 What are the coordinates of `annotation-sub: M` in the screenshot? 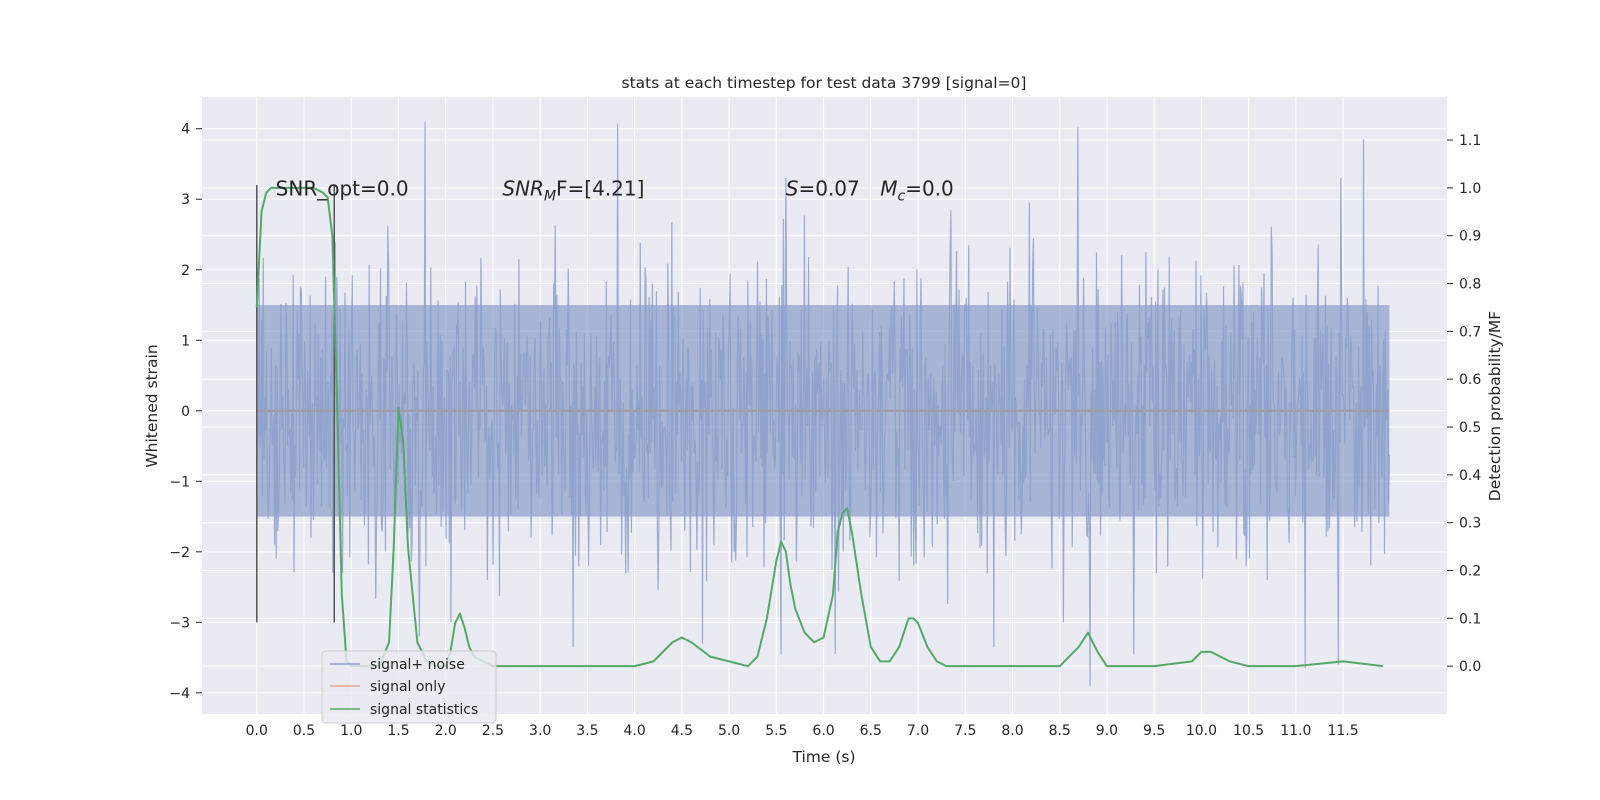 It's located at (550, 197).